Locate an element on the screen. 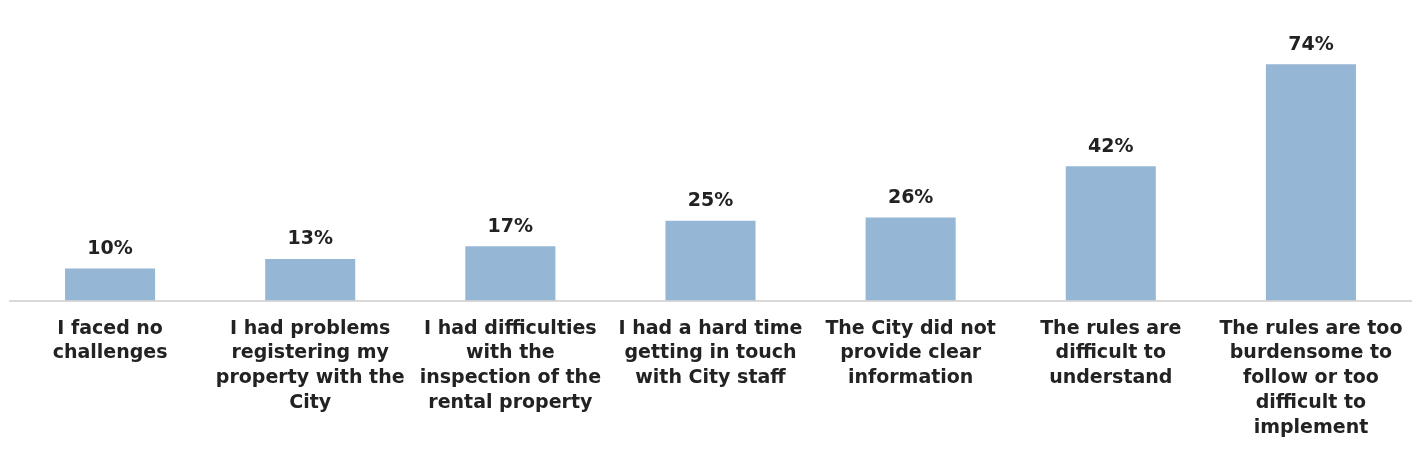 This screenshot has height=456, width=1421. x-tick-label: I had problems registering my property with the City is located at coordinates (310, 363).